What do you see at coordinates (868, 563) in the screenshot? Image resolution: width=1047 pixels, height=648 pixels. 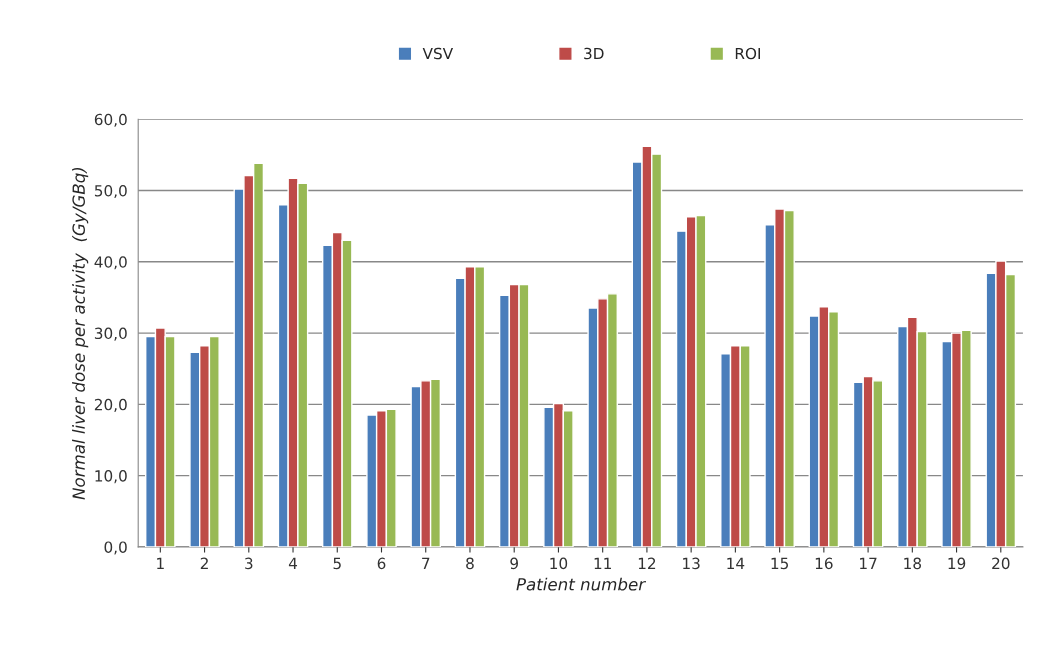 I see `x-tick-label: 17` at bounding box center [868, 563].